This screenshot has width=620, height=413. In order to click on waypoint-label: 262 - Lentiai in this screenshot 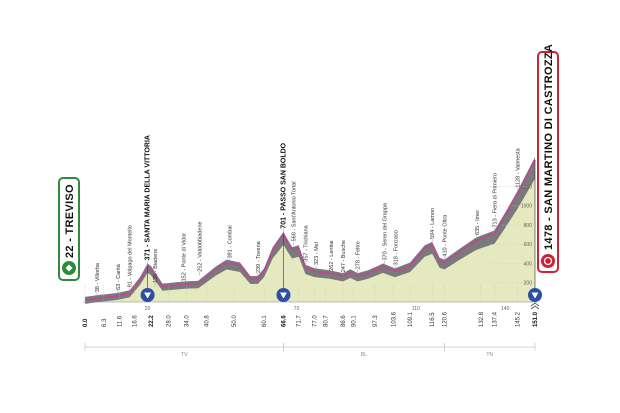, I will do `click(332, 256)`.